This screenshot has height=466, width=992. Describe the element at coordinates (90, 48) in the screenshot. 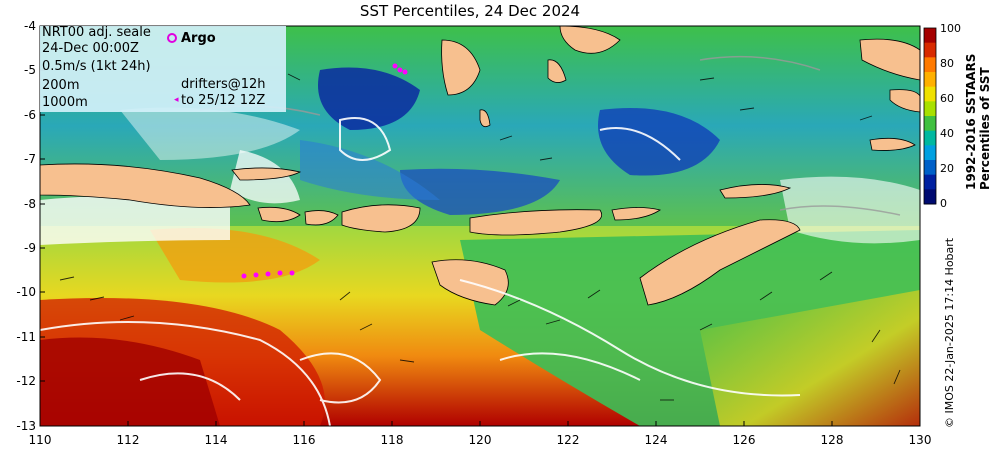

I see `legend-datetime: 24-Dec 00:00Z` at that location.